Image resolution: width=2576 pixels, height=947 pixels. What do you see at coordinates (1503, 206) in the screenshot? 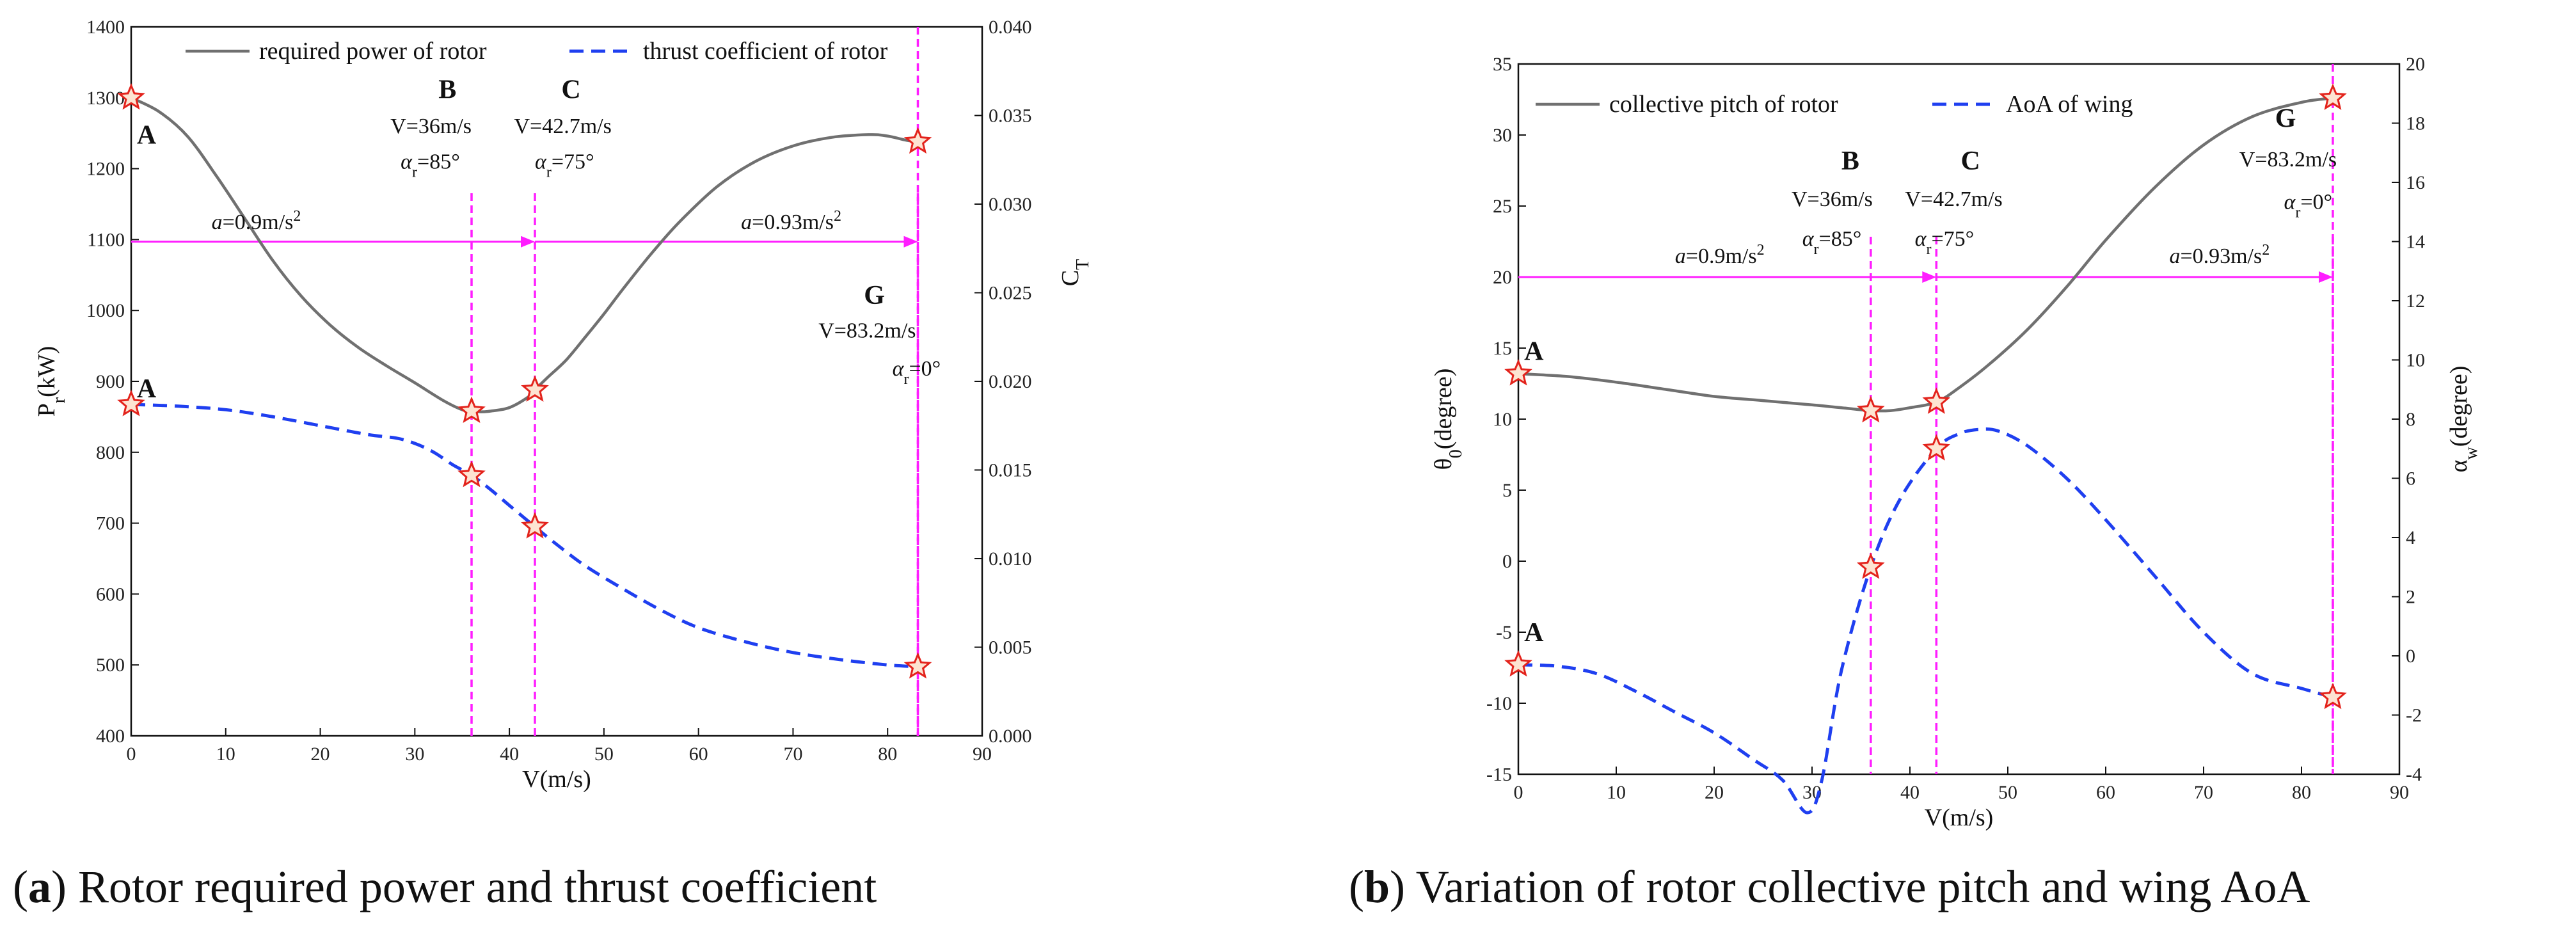
I see `y-tick-label: 25` at bounding box center [1503, 206].